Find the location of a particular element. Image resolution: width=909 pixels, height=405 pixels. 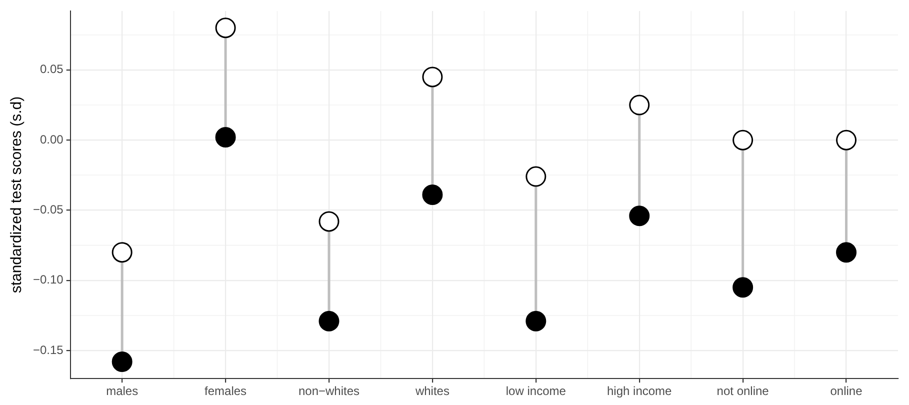

x-tick-label: low income is located at coordinates (536, 391).